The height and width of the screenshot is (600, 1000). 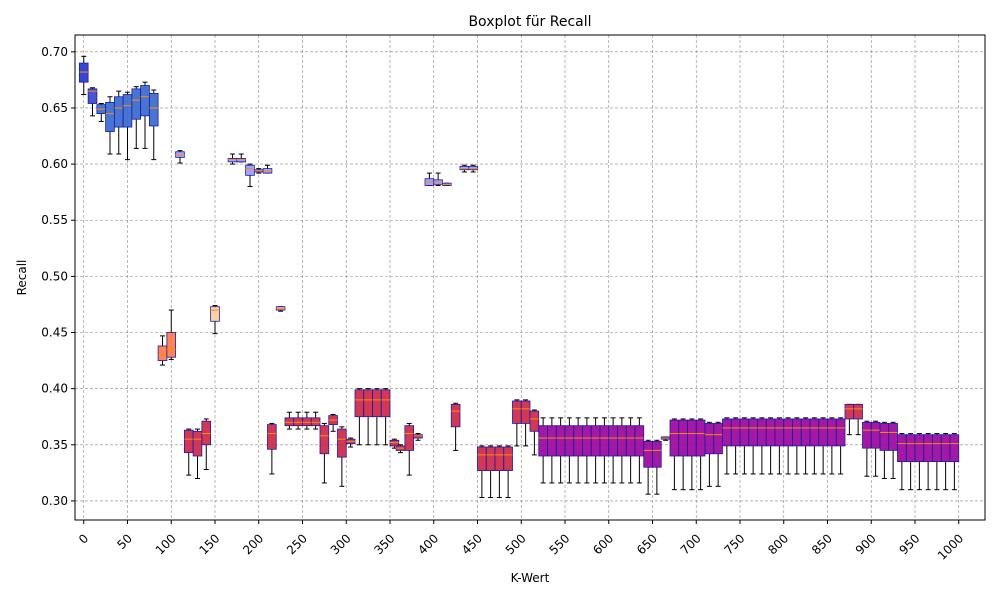 I want to click on y-tick-label: 0.30, so click(x=54, y=501).